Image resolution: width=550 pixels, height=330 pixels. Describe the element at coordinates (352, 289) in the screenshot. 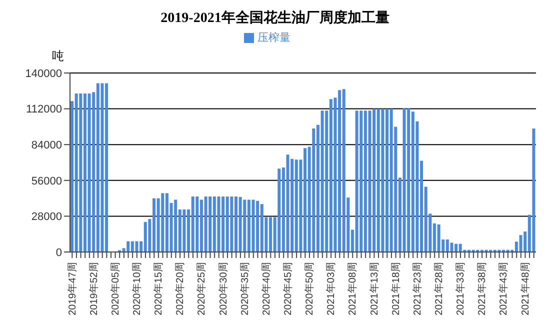

I see `x-tick-label: 2021年08周` at that location.